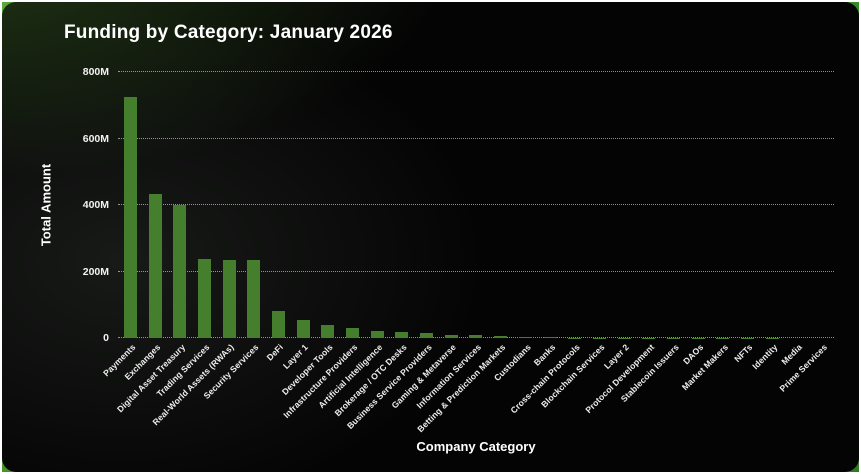  I want to click on bar-slot: Gaming & Metaverse, so click(427, 241).